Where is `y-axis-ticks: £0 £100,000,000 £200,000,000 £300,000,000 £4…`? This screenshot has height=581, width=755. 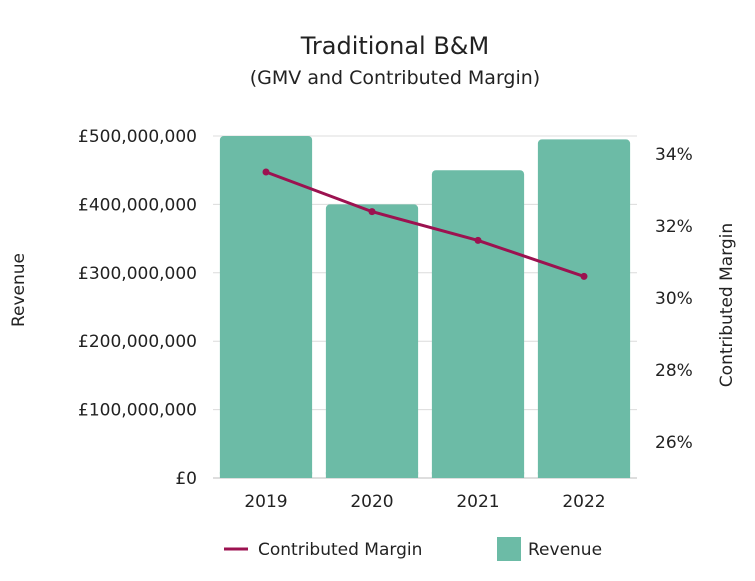
y-axis-ticks: £0 £100,000,000 £200,000,000 £300,000,000 £4… is located at coordinates (137, 308).